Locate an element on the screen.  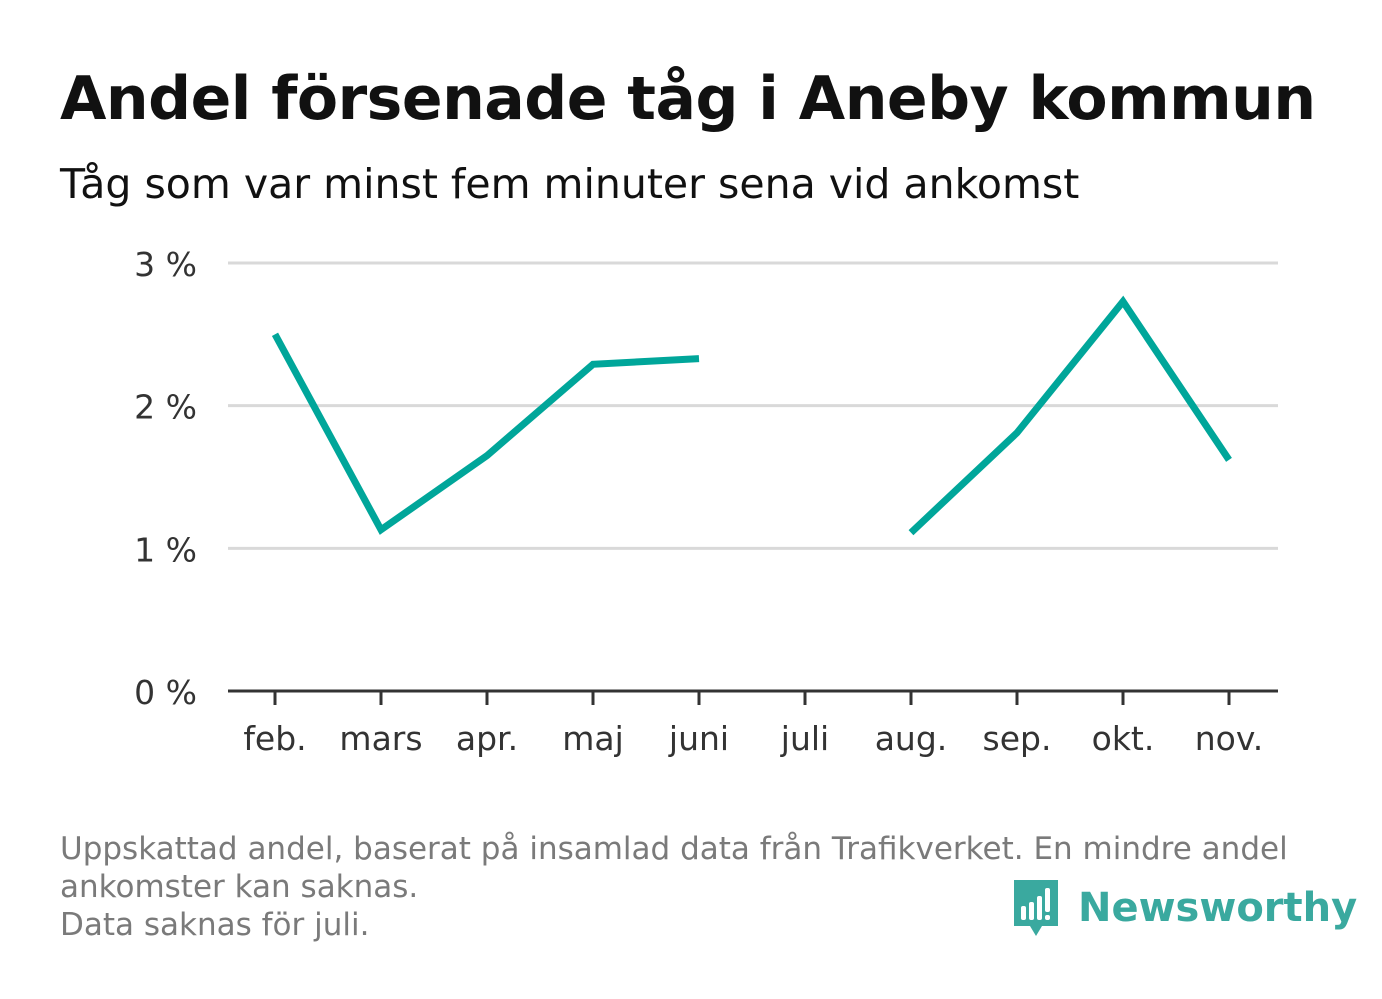
x-tick-label: okt. is located at coordinates (1123, 738).